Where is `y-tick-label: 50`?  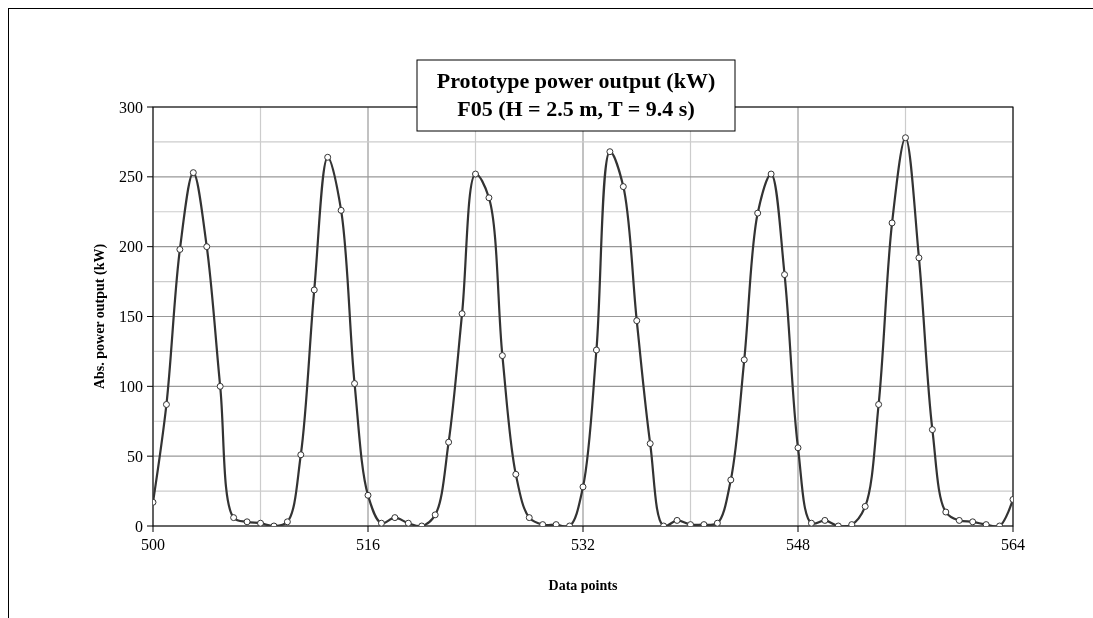
y-tick-label: 50 is located at coordinates (135, 456).